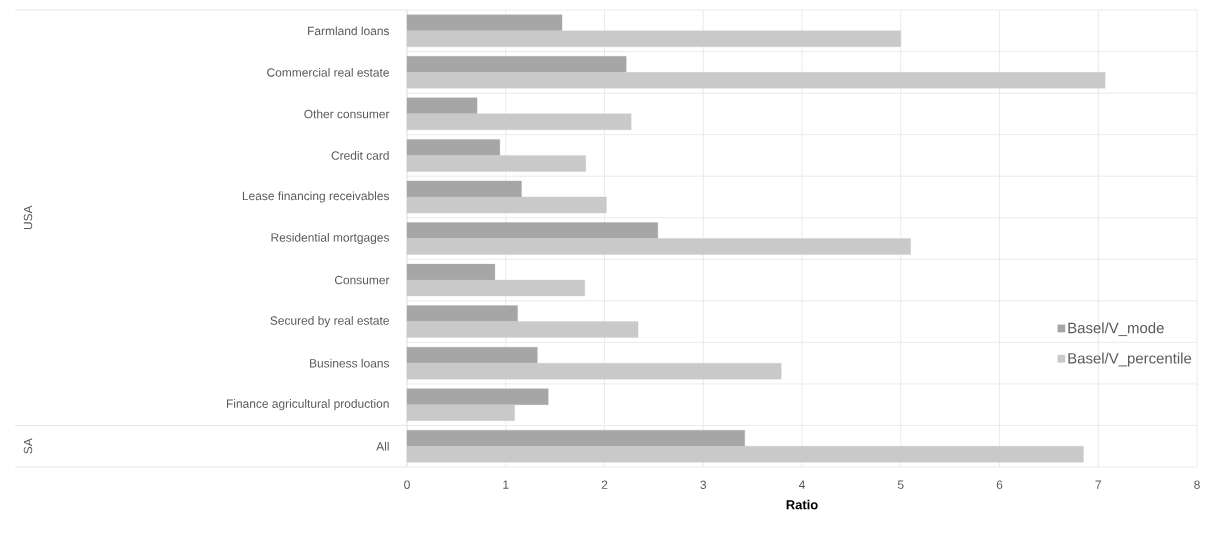 The height and width of the screenshot is (546, 1208). I want to click on y-tick-label: Finance agricultural production, so click(307, 405).